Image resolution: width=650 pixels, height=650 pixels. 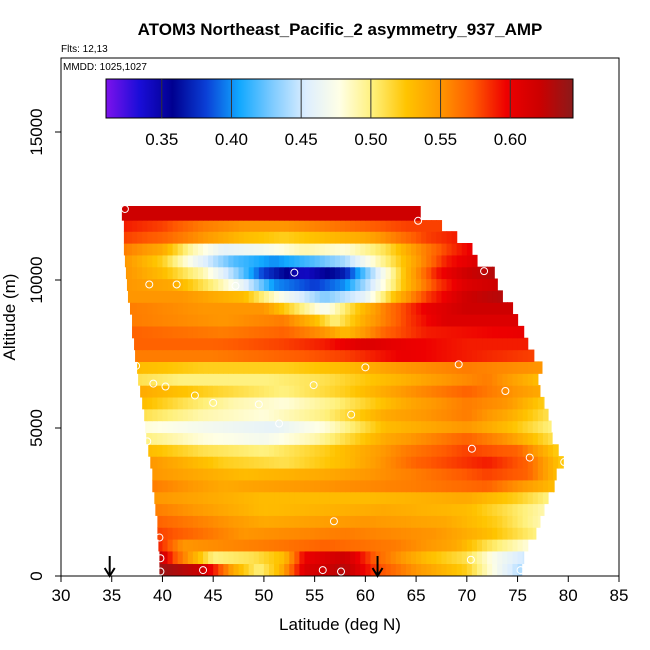 What do you see at coordinates (36, 279) in the screenshot?
I see `y-tick-label: 10000` at bounding box center [36, 279].